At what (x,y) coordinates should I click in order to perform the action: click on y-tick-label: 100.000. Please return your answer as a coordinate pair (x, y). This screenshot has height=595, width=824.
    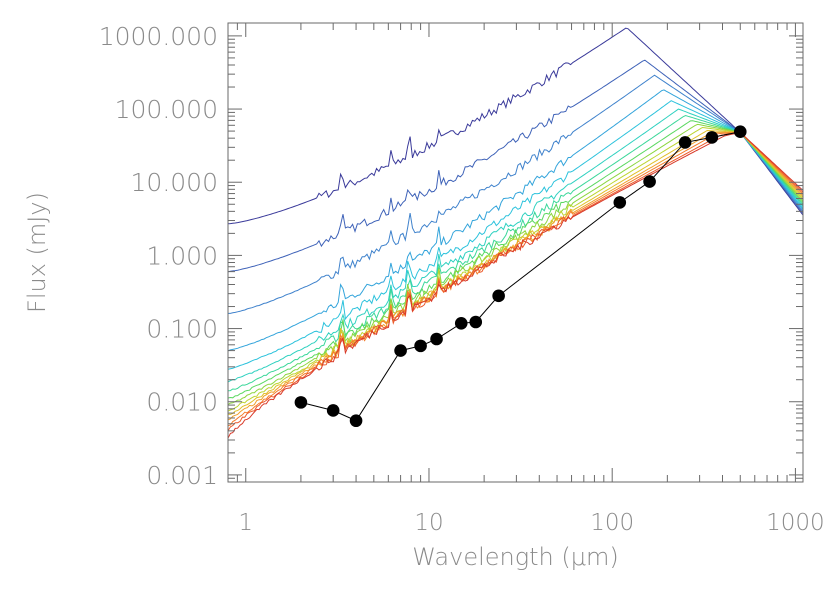
    Looking at the image, I should click on (166, 109).